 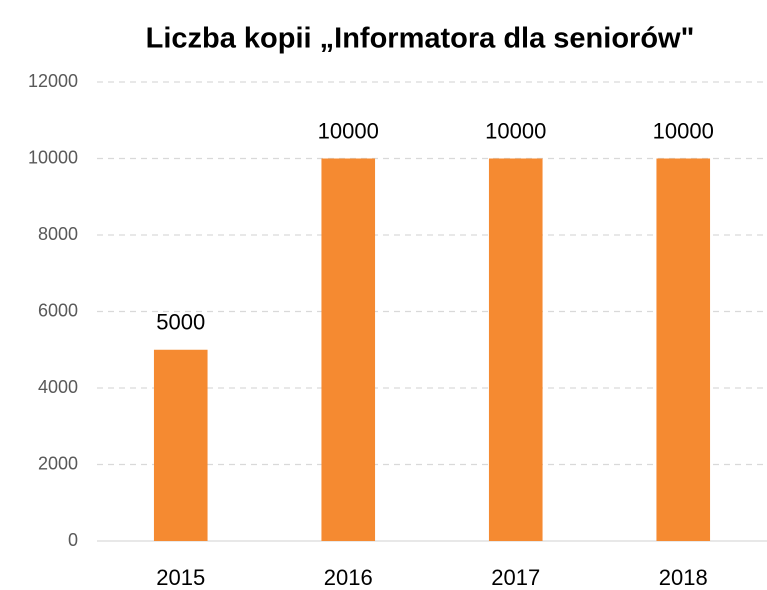 What do you see at coordinates (53, 81) in the screenshot?
I see `y-tick-label: 12000` at bounding box center [53, 81].